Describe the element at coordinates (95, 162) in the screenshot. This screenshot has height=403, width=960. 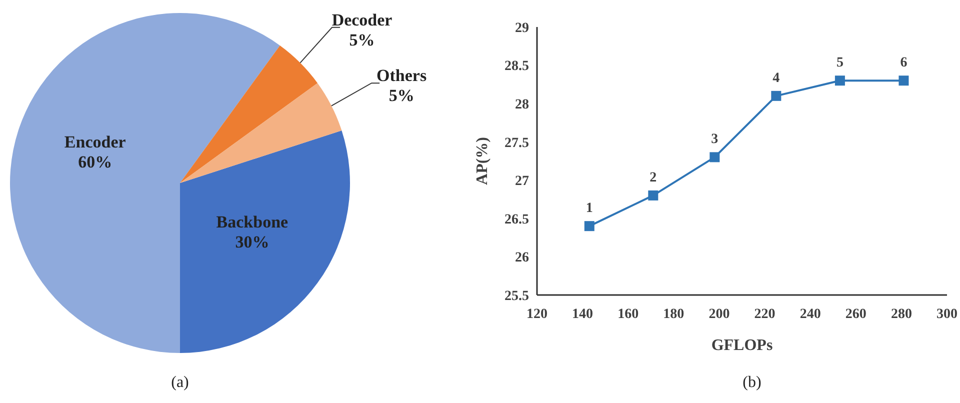
I see `data-label: 60%` at that location.